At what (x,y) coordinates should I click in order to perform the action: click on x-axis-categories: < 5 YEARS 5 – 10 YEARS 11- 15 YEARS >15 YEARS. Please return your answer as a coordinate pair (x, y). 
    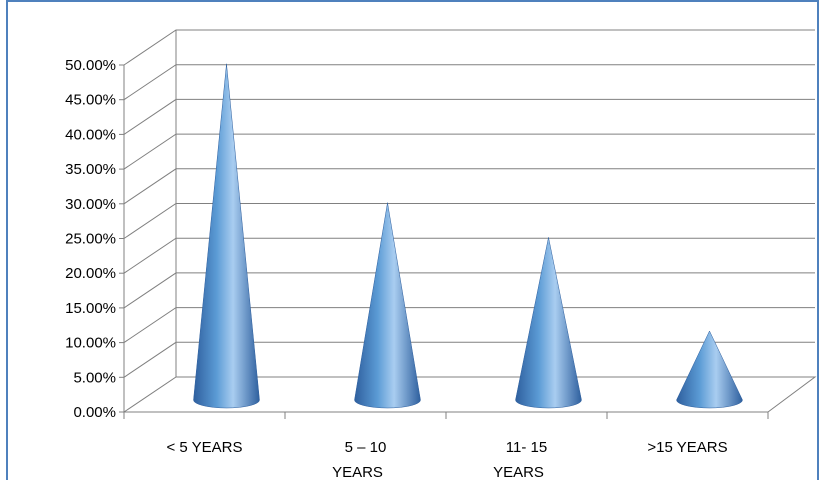
    Looking at the image, I should click on (446, 460).